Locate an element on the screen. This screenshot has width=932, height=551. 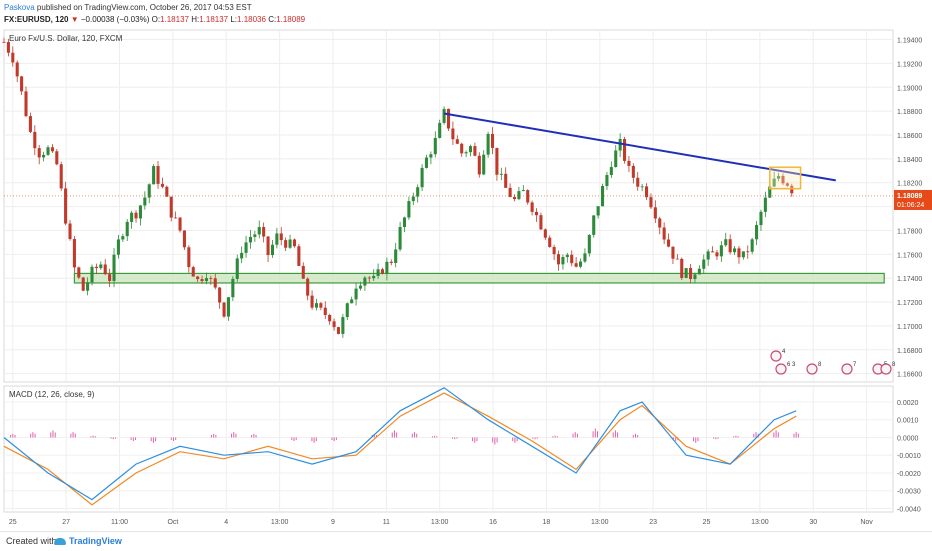
time-tick-label: Oct is located at coordinates (172, 522).